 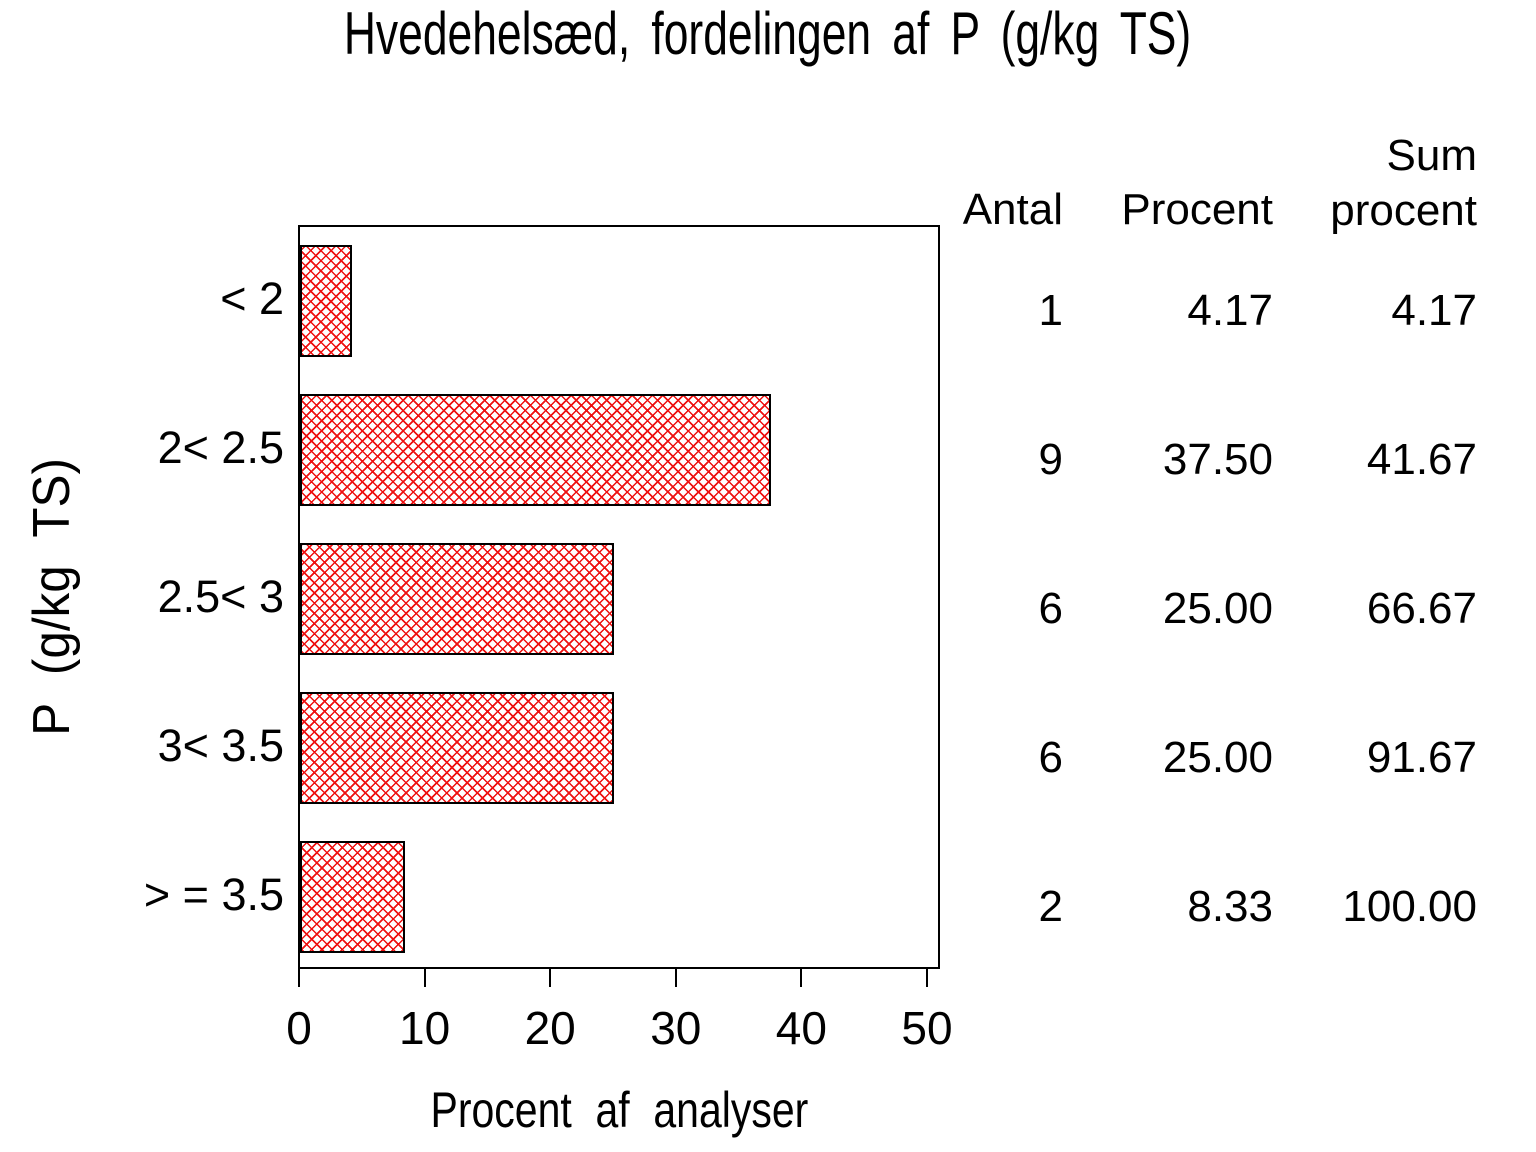 What do you see at coordinates (676, 1028) in the screenshot?
I see `x-tick-label-3: 30` at bounding box center [676, 1028].